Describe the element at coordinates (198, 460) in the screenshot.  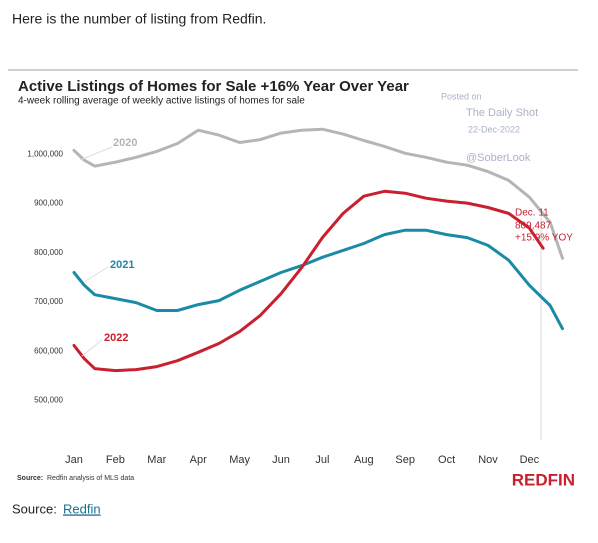
I see `x-tick-label: Apr` at that location.